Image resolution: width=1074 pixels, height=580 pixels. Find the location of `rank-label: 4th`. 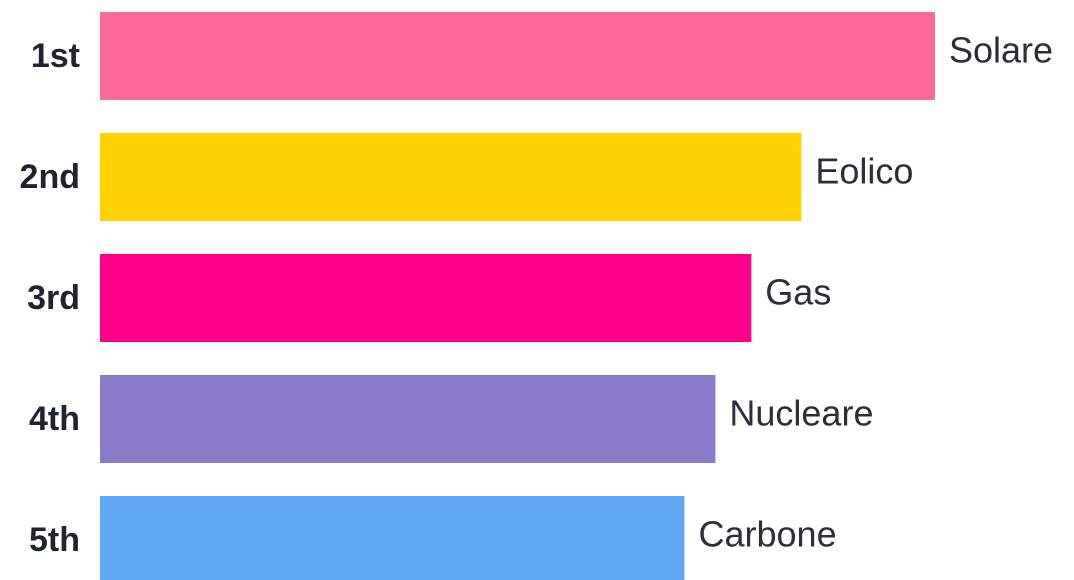

rank-label: 4th is located at coordinates (54, 419).